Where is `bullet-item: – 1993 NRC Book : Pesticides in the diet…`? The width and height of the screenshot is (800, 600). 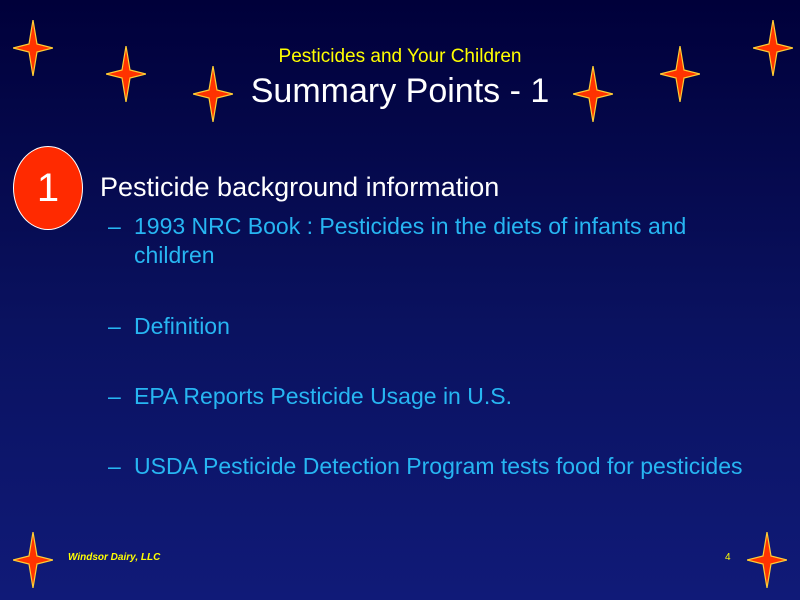
bullet-item: – 1993 NRC Book : Pesticides in the diet… is located at coordinates (428, 241).